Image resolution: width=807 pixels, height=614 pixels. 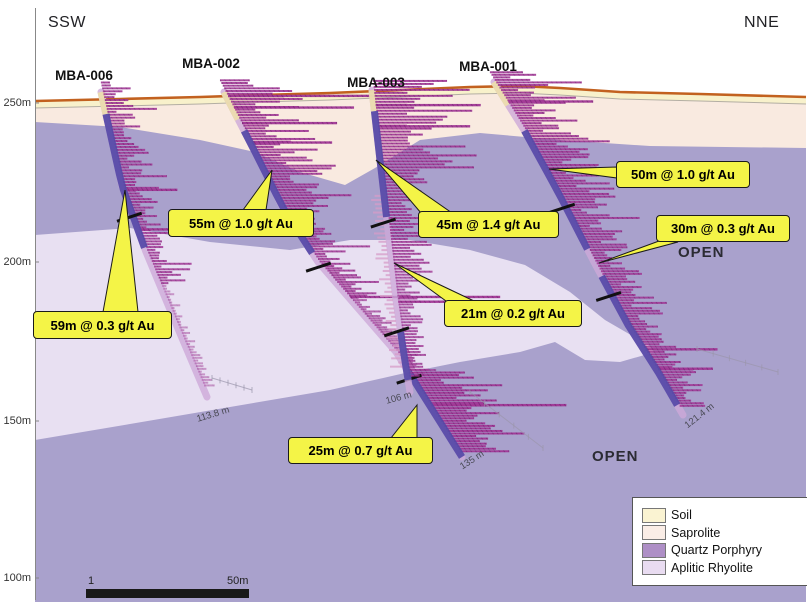 What do you see at coordinates (513, 313) in the screenshot?
I see `assay-callout: 21m @ 0.2 g/t Au` at bounding box center [513, 313].